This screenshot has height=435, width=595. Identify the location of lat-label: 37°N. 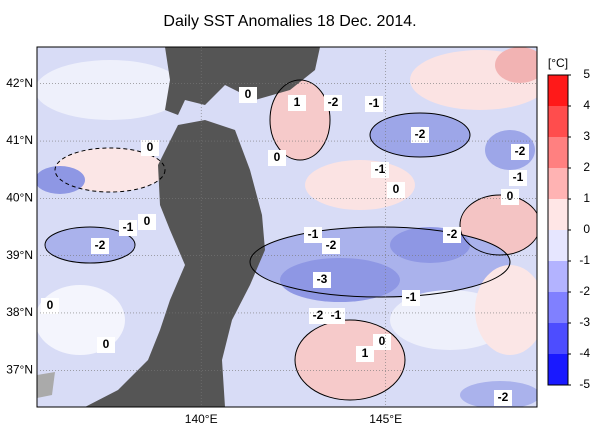
(19, 369).